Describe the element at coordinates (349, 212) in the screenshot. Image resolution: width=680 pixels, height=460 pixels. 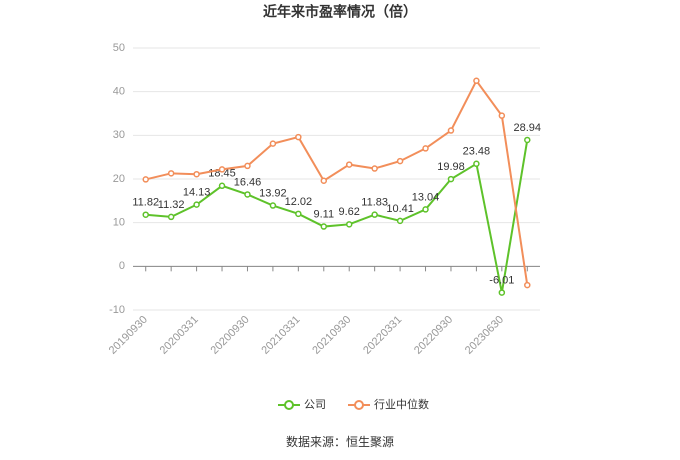
I see `data-label: 9.62` at that location.